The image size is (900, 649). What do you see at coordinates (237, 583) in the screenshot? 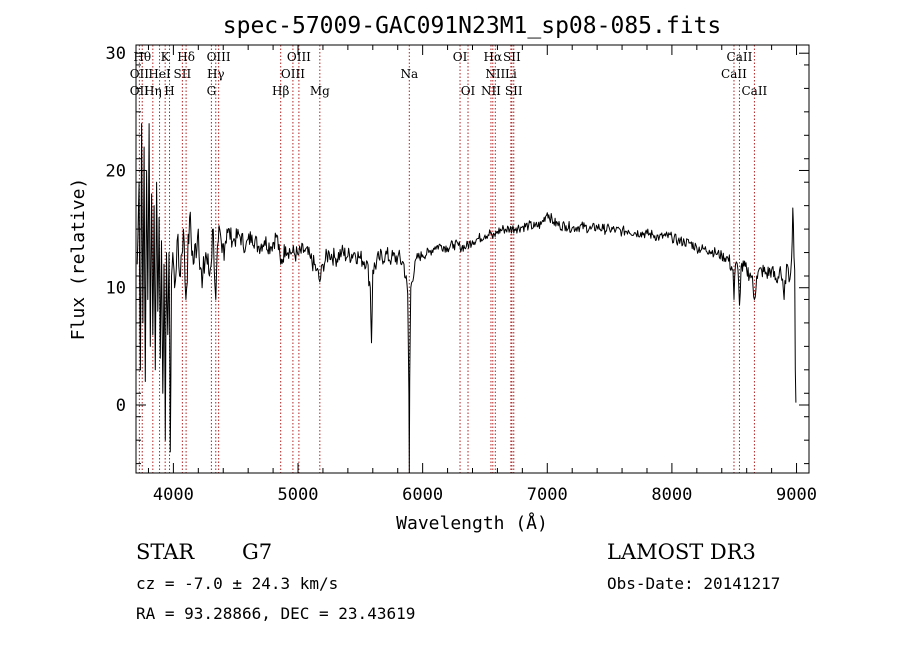
I see `redshift-info: cz = -7.0 ± 24.3 km/s` at bounding box center [237, 583].